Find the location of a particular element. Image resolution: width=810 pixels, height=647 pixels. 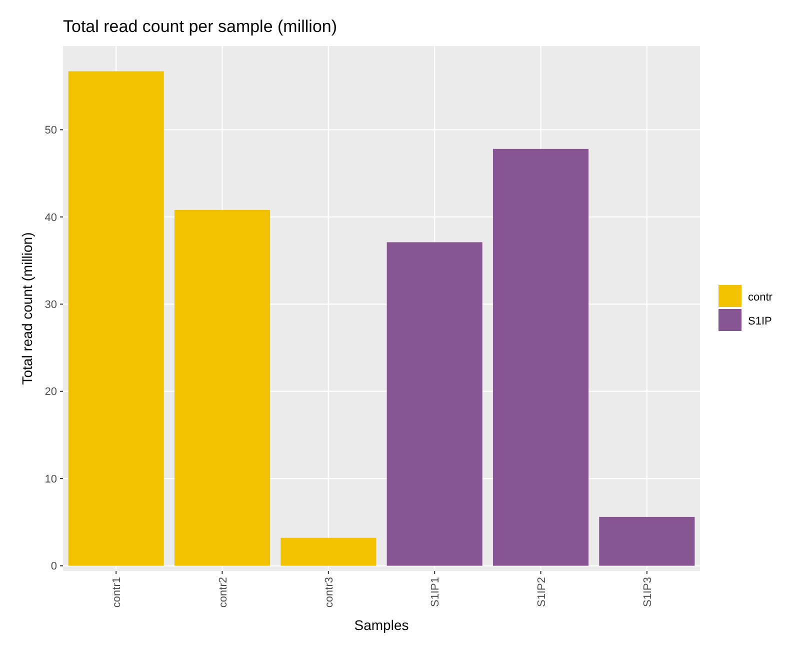

x-axis-title: Samples is located at coordinates (381, 625).